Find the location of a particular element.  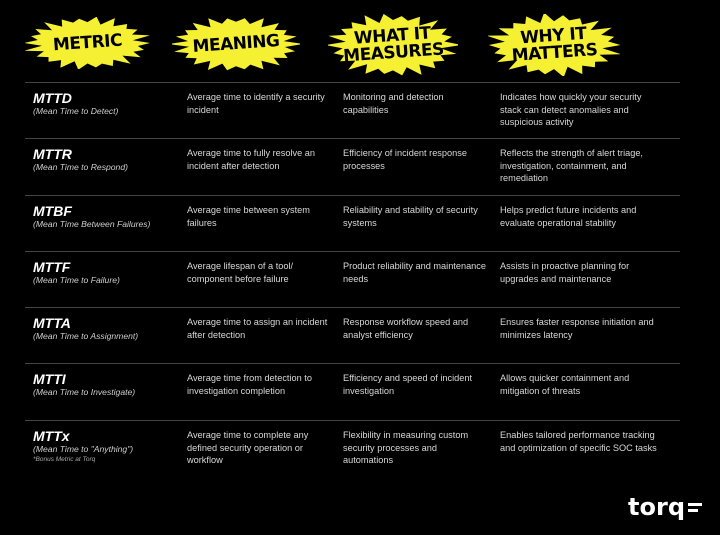

header-label: METRIC is located at coordinates (87, 42).